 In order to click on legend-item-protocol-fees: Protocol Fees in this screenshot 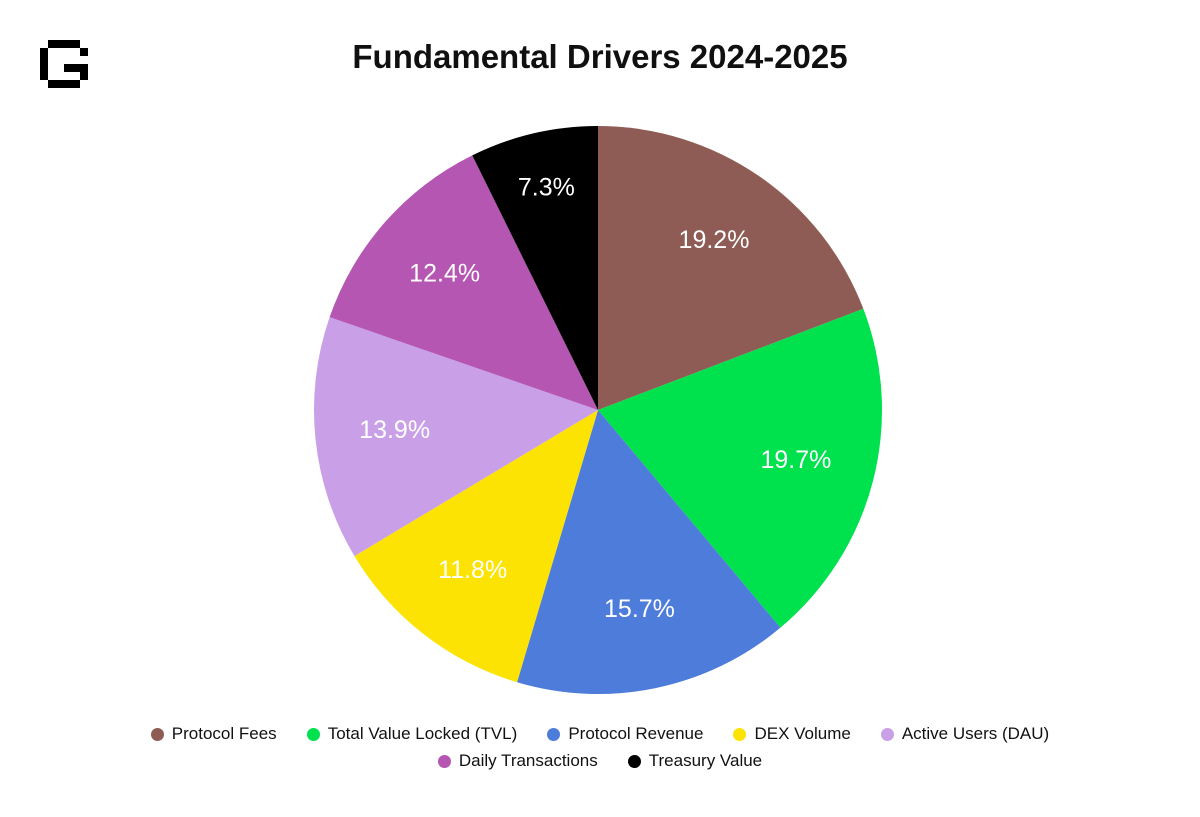, I will do `click(213, 734)`.